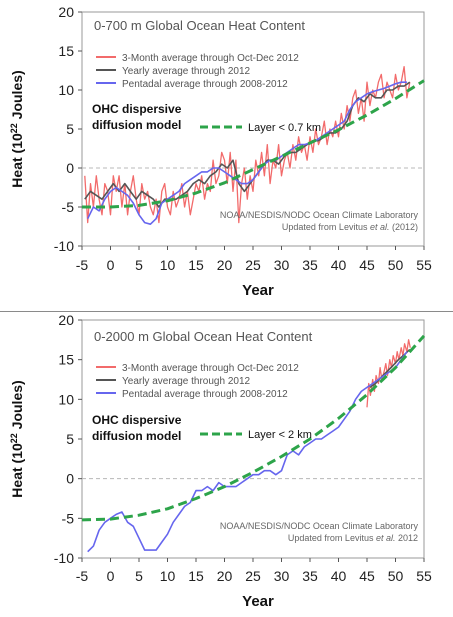 The width and height of the screenshot is (453, 617). What do you see at coordinates (199, 25) in the screenshot?
I see `chart-title: 0-700 m Global Ocean Heat Content` at bounding box center [199, 25].